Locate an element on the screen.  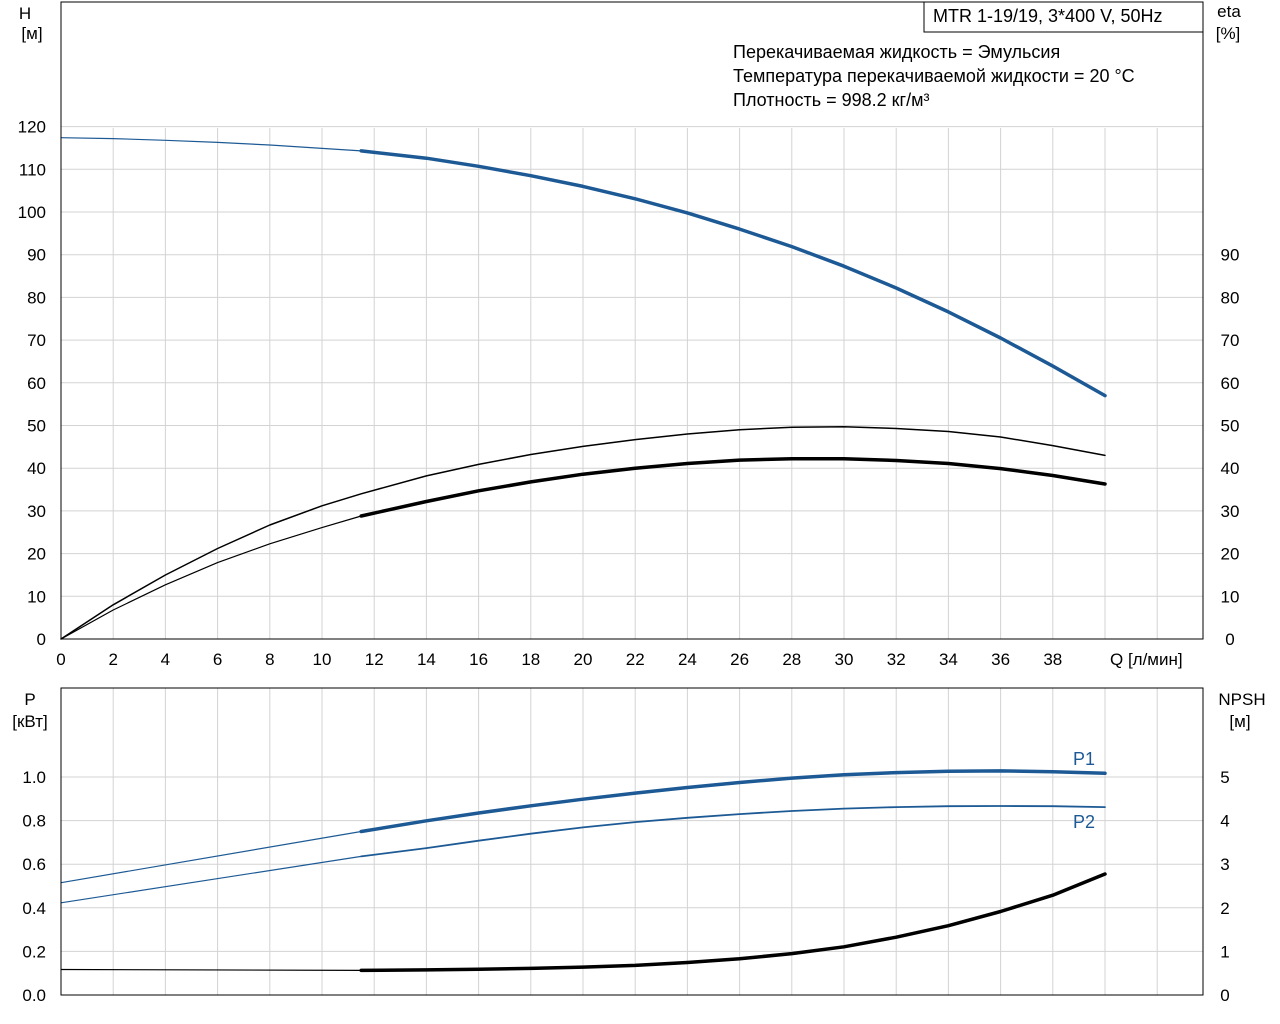
title-box is located at coordinates (1063, 17).